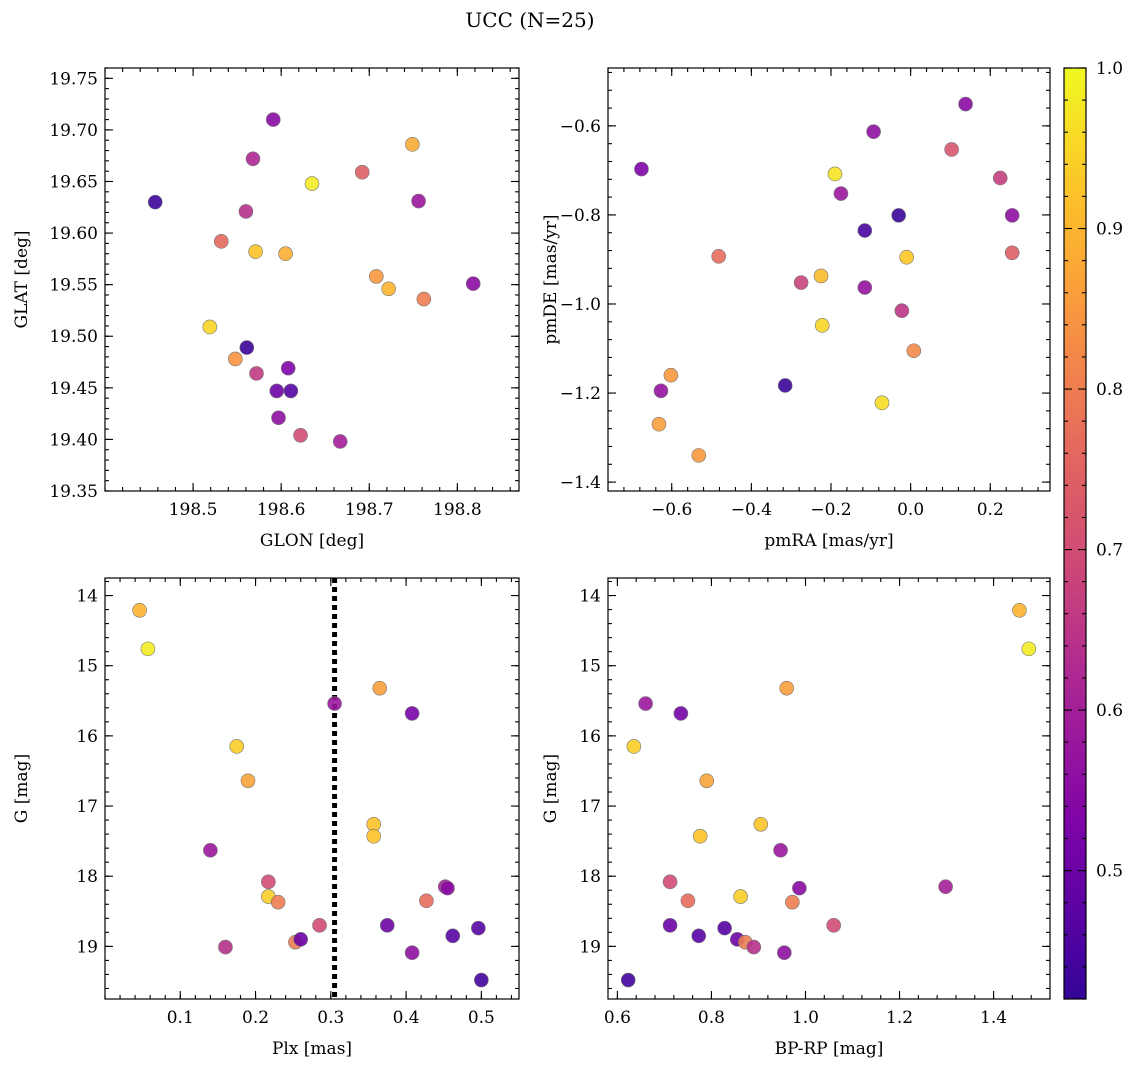 This screenshot has height=1067, width=1136. I want to click on x-tick-label: 0.8, so click(711, 1018).